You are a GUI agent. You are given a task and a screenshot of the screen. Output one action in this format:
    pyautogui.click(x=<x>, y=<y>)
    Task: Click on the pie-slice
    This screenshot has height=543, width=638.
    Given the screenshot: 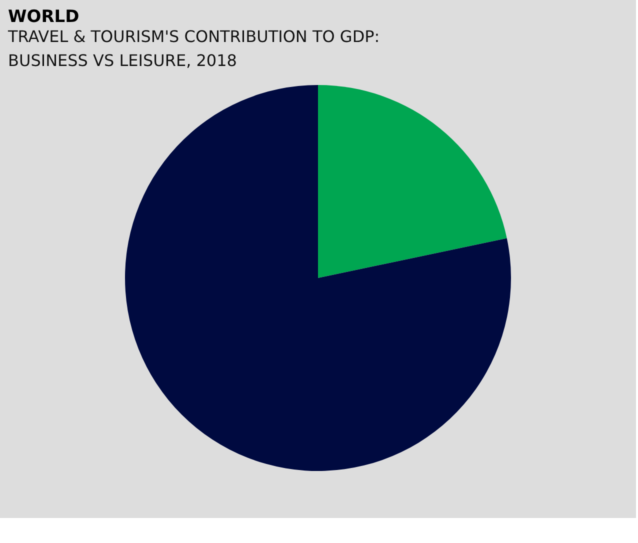 What is the action you would take?
    pyautogui.click(x=412, y=181)
    